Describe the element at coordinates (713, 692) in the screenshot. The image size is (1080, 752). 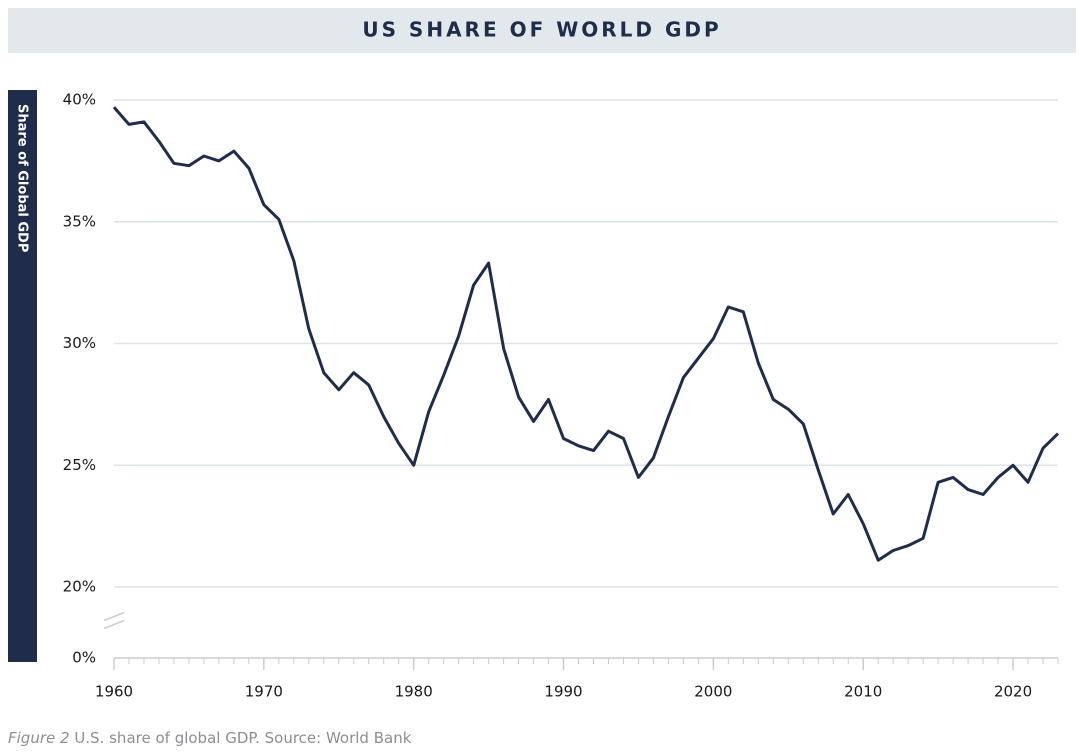
I see `x-tick-label: 2000` at that location.